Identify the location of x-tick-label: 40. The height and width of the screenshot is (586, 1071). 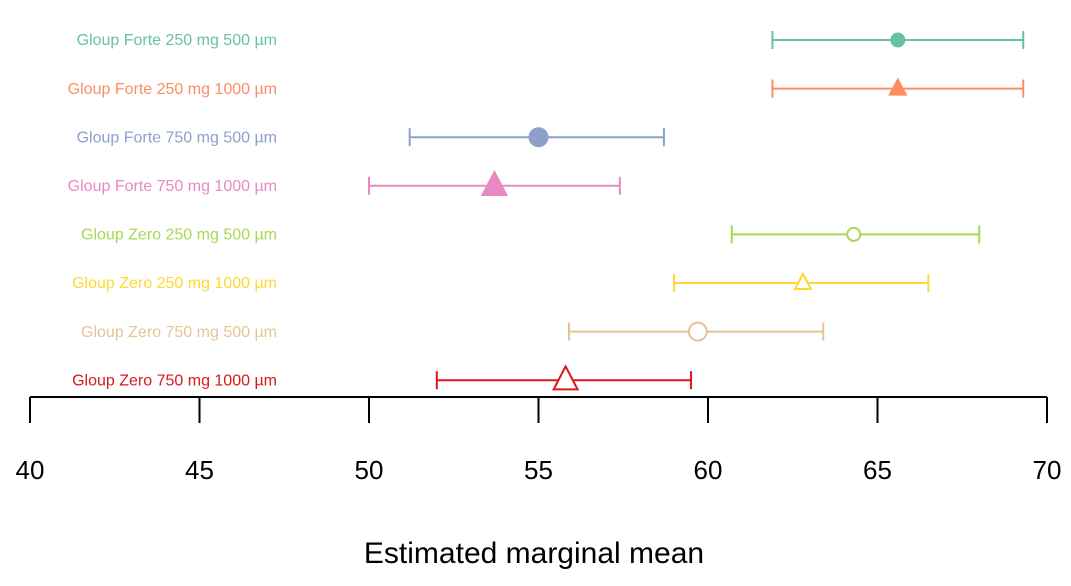
(30, 470).